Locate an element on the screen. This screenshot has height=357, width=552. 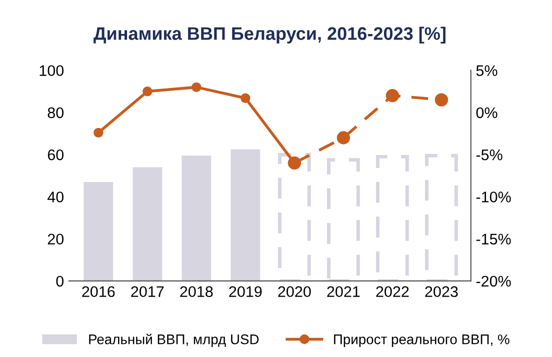
y2-tick-label: -10% is located at coordinates (493, 197).